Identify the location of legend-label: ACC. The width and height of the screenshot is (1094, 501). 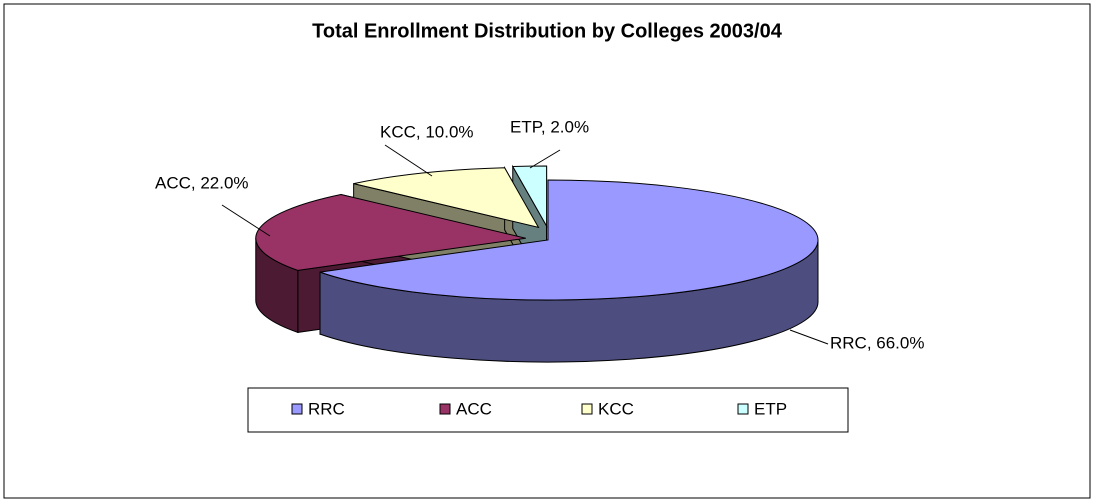
(474, 408).